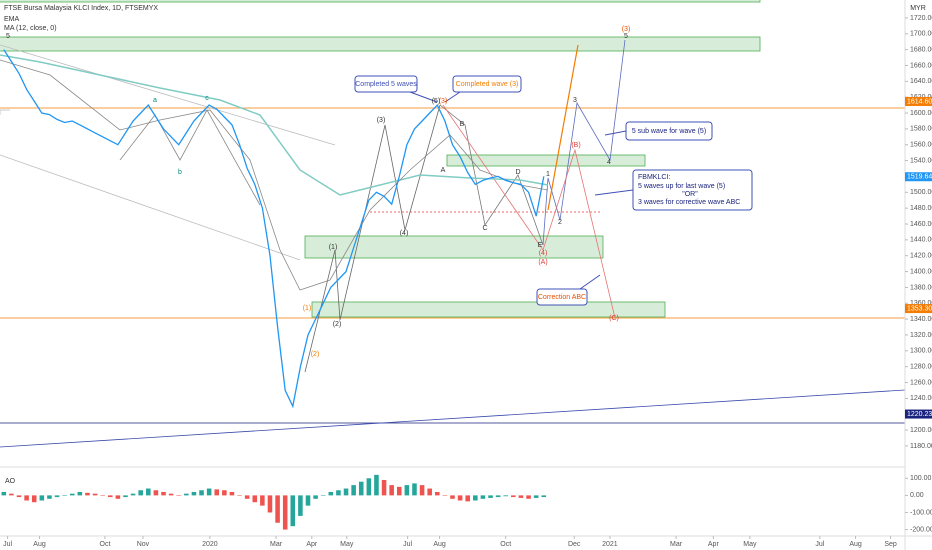 Image resolution: width=932 pixels, height=550 pixels. Describe the element at coordinates (921, 351) in the screenshot. I see `y-tick-label: 1300.00` at that location.